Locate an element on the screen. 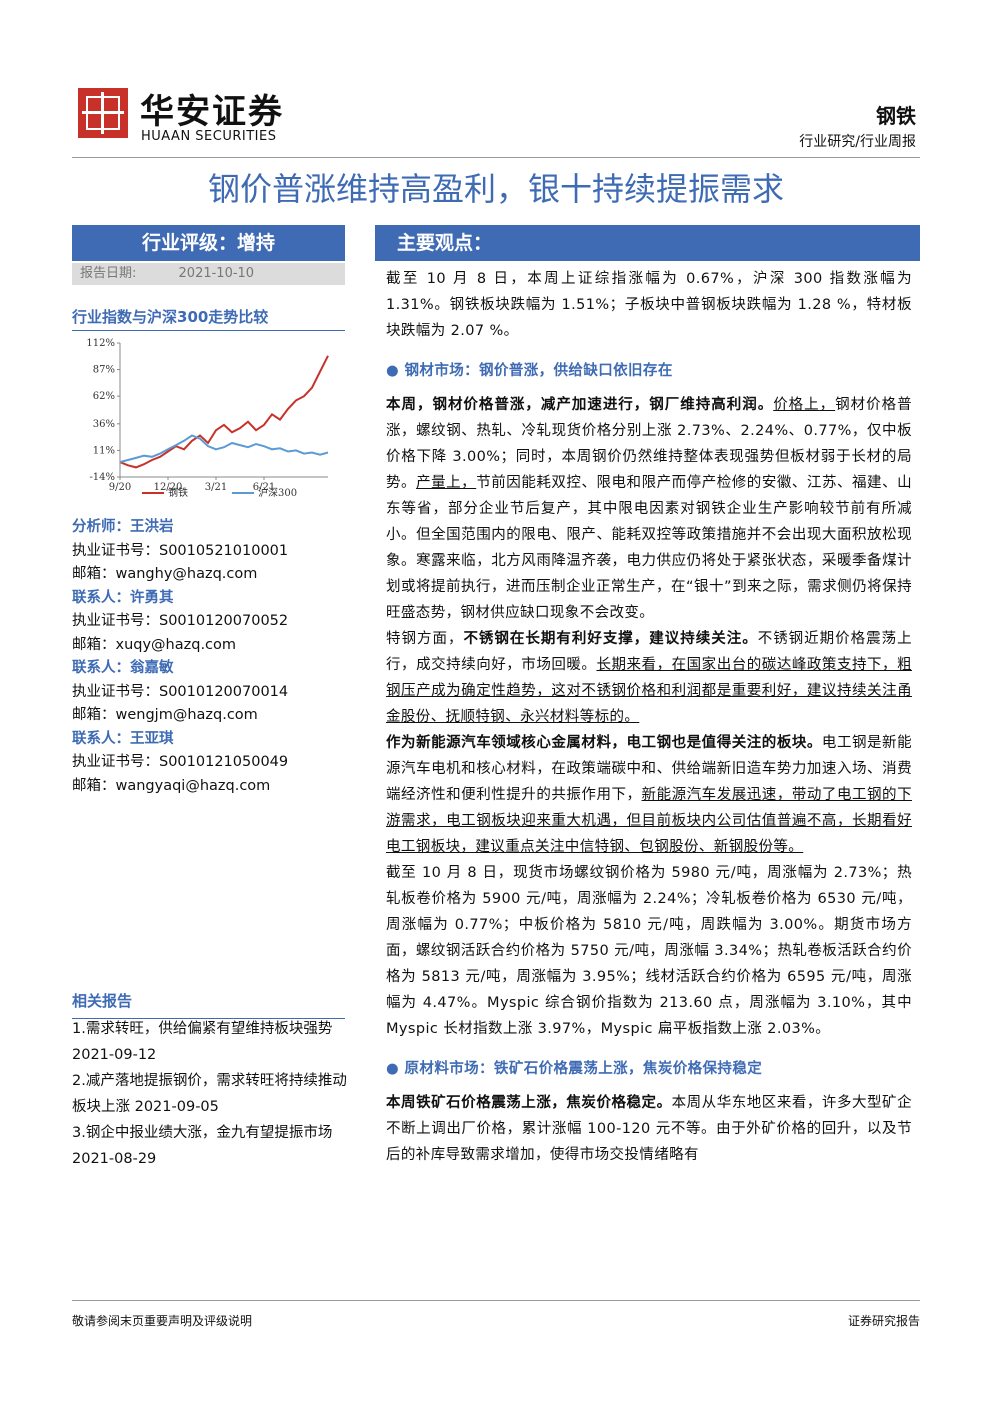 This screenshot has height=1403, width=992. cert-row: 执业证书号：S0010521010001 is located at coordinates (209, 552).